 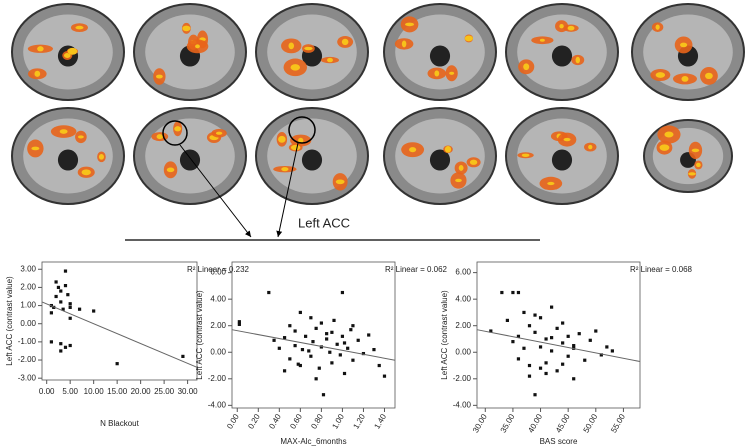 I want to click on y-axis-label: Left ACC (contrast value), so click(x=444, y=335).